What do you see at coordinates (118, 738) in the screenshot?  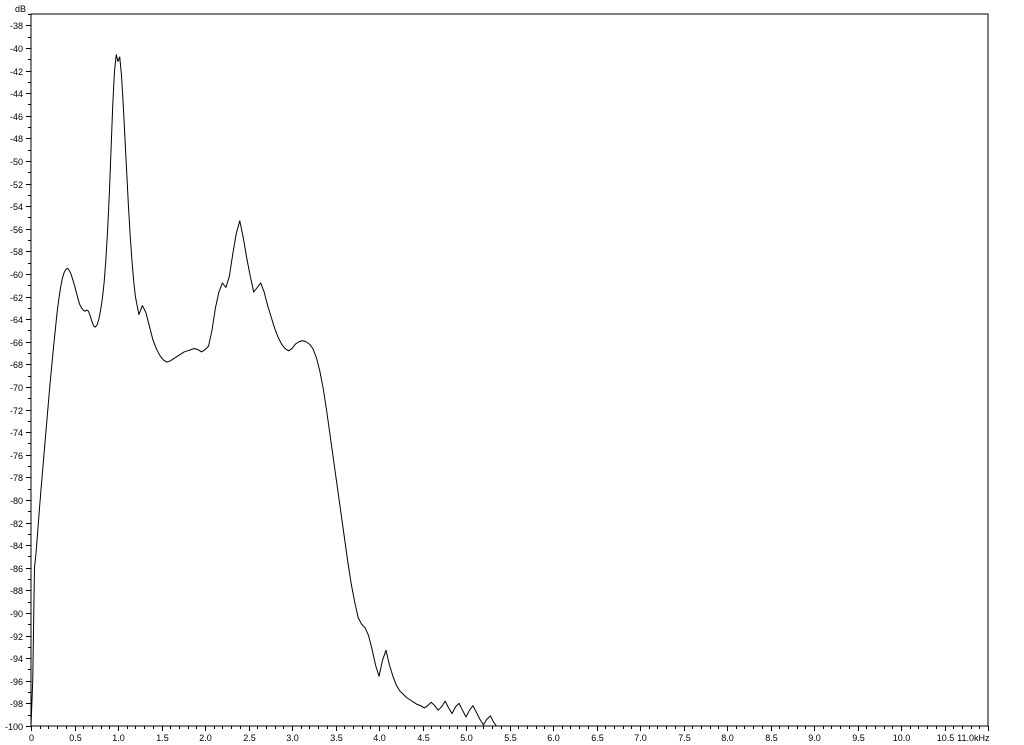 I see `x-tick-label: 1.0` at bounding box center [118, 738].